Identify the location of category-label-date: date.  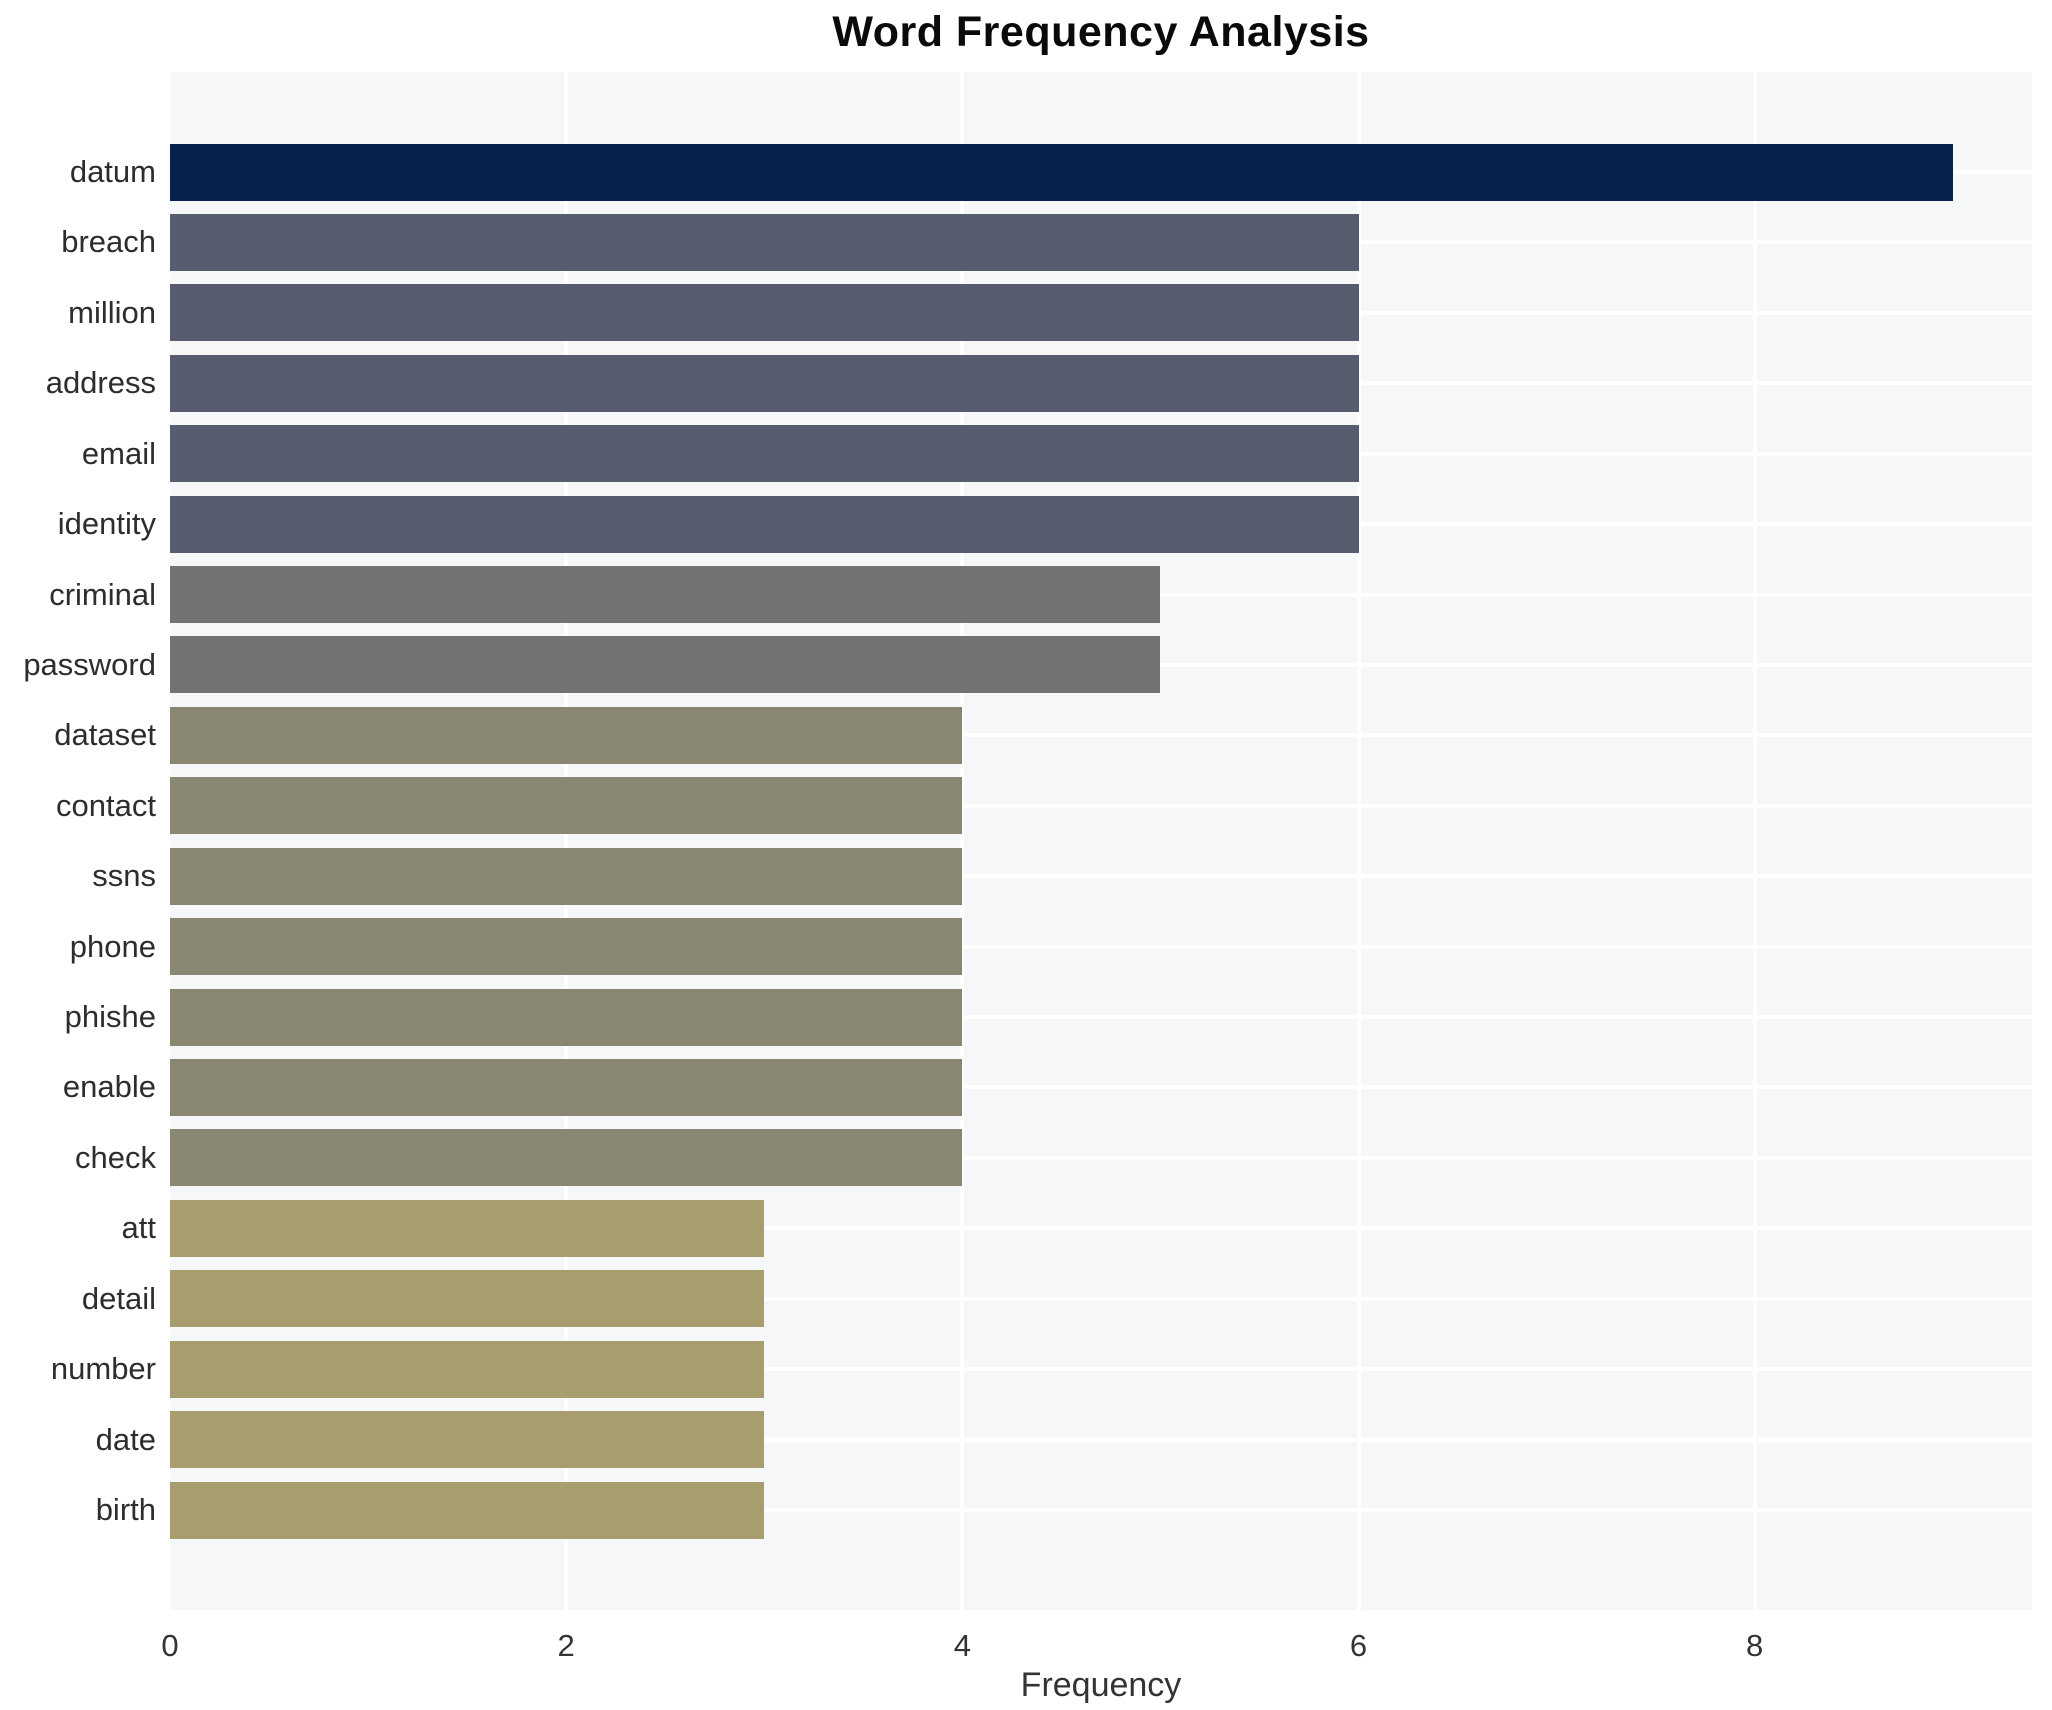
(125, 1439).